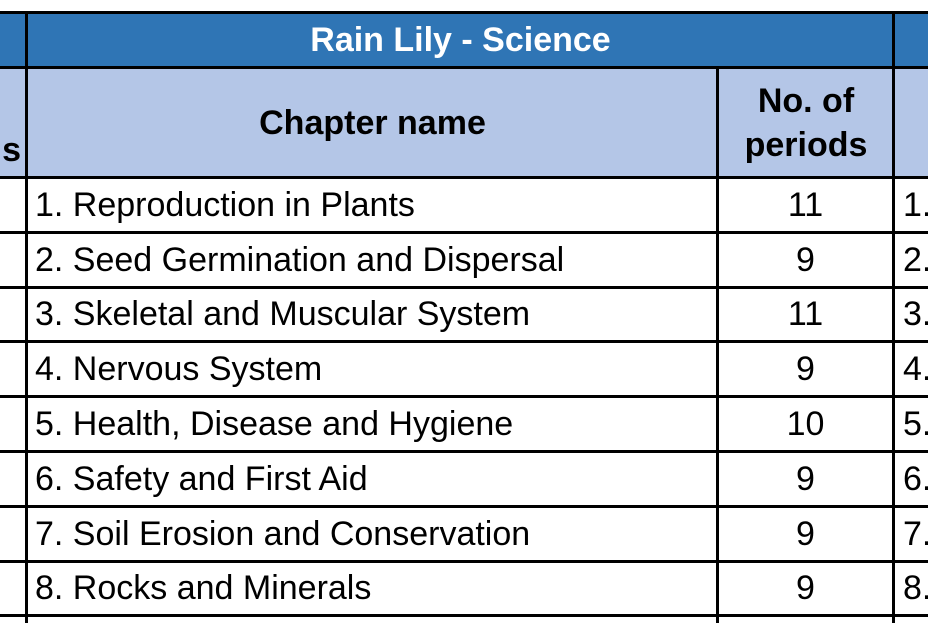 Image resolution: width=928 pixels, height=623 pixels. I want to click on table-title-text: Rain Lily - Science, so click(460, 40).